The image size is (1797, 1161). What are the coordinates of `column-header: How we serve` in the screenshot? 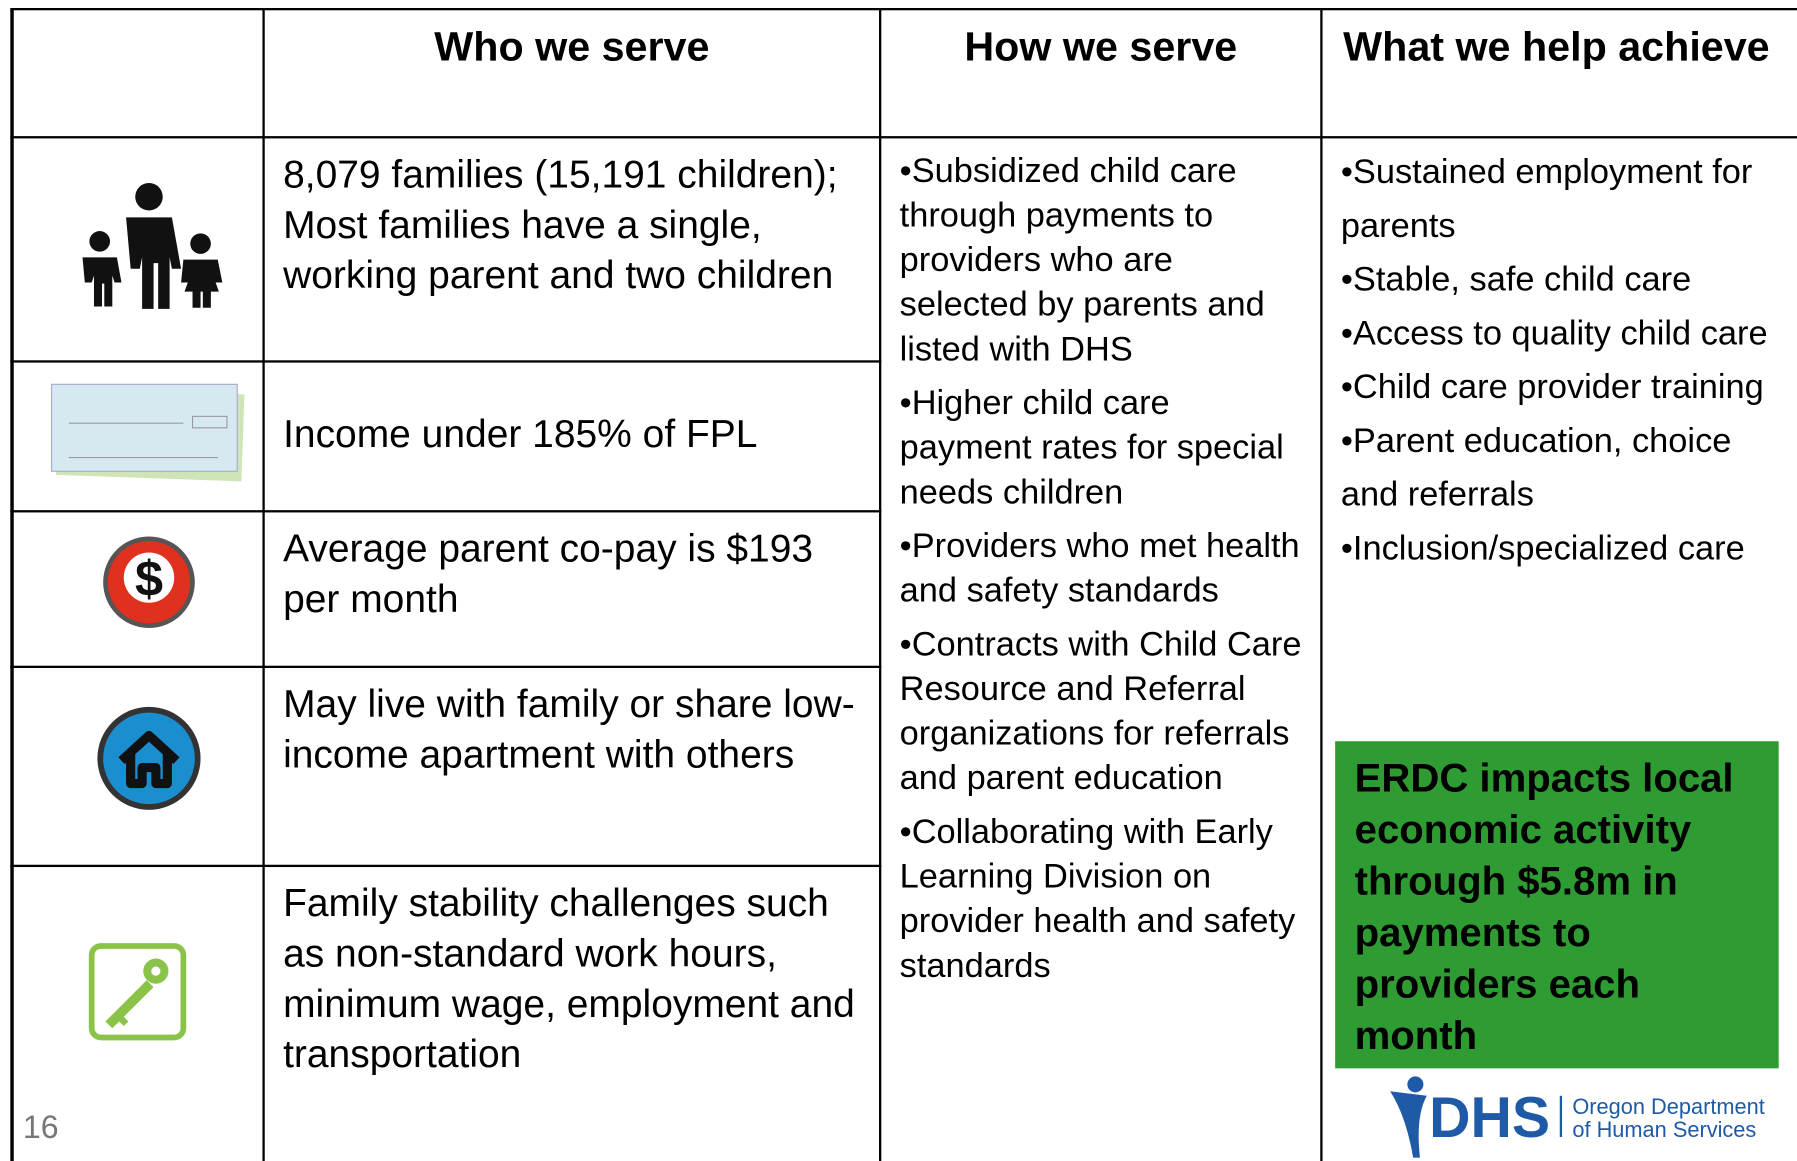 It's located at (1101, 46).